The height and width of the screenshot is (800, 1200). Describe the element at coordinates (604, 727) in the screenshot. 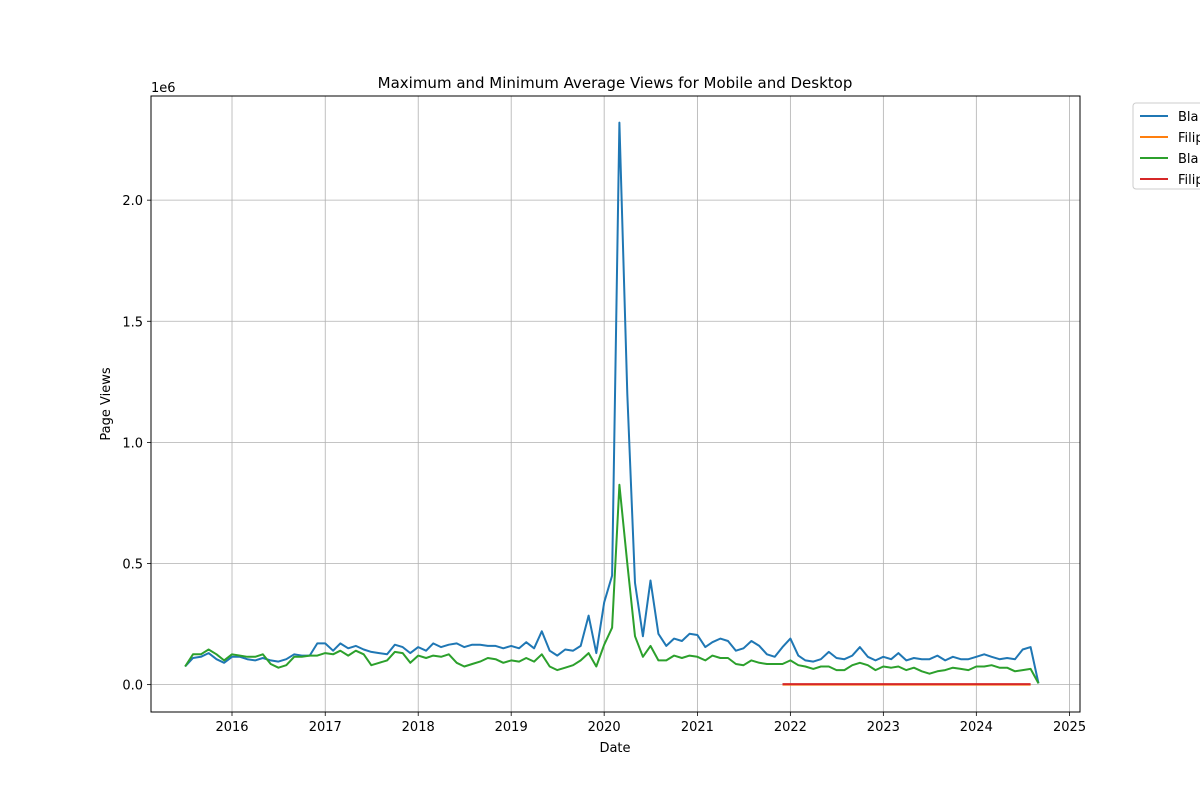

I see `x-tick-label: 2020` at that location.